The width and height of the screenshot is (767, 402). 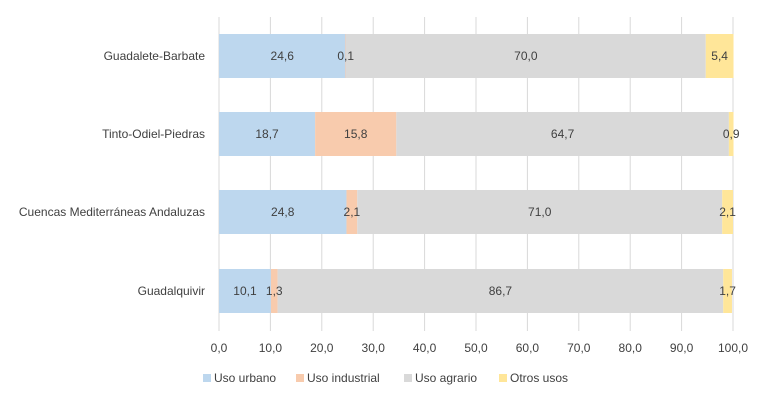 I want to click on data-label: 1,3, so click(x=274, y=291).